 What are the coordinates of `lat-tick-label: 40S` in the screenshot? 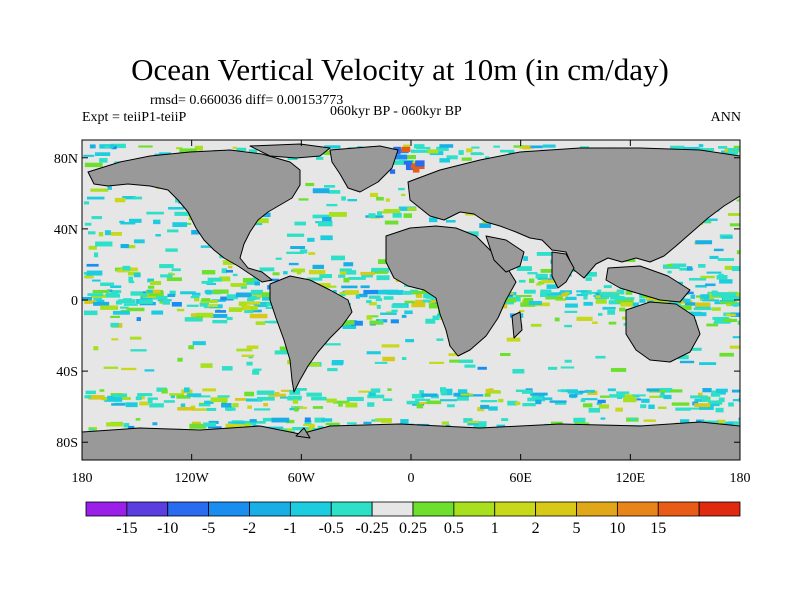 It's located at (67, 372).